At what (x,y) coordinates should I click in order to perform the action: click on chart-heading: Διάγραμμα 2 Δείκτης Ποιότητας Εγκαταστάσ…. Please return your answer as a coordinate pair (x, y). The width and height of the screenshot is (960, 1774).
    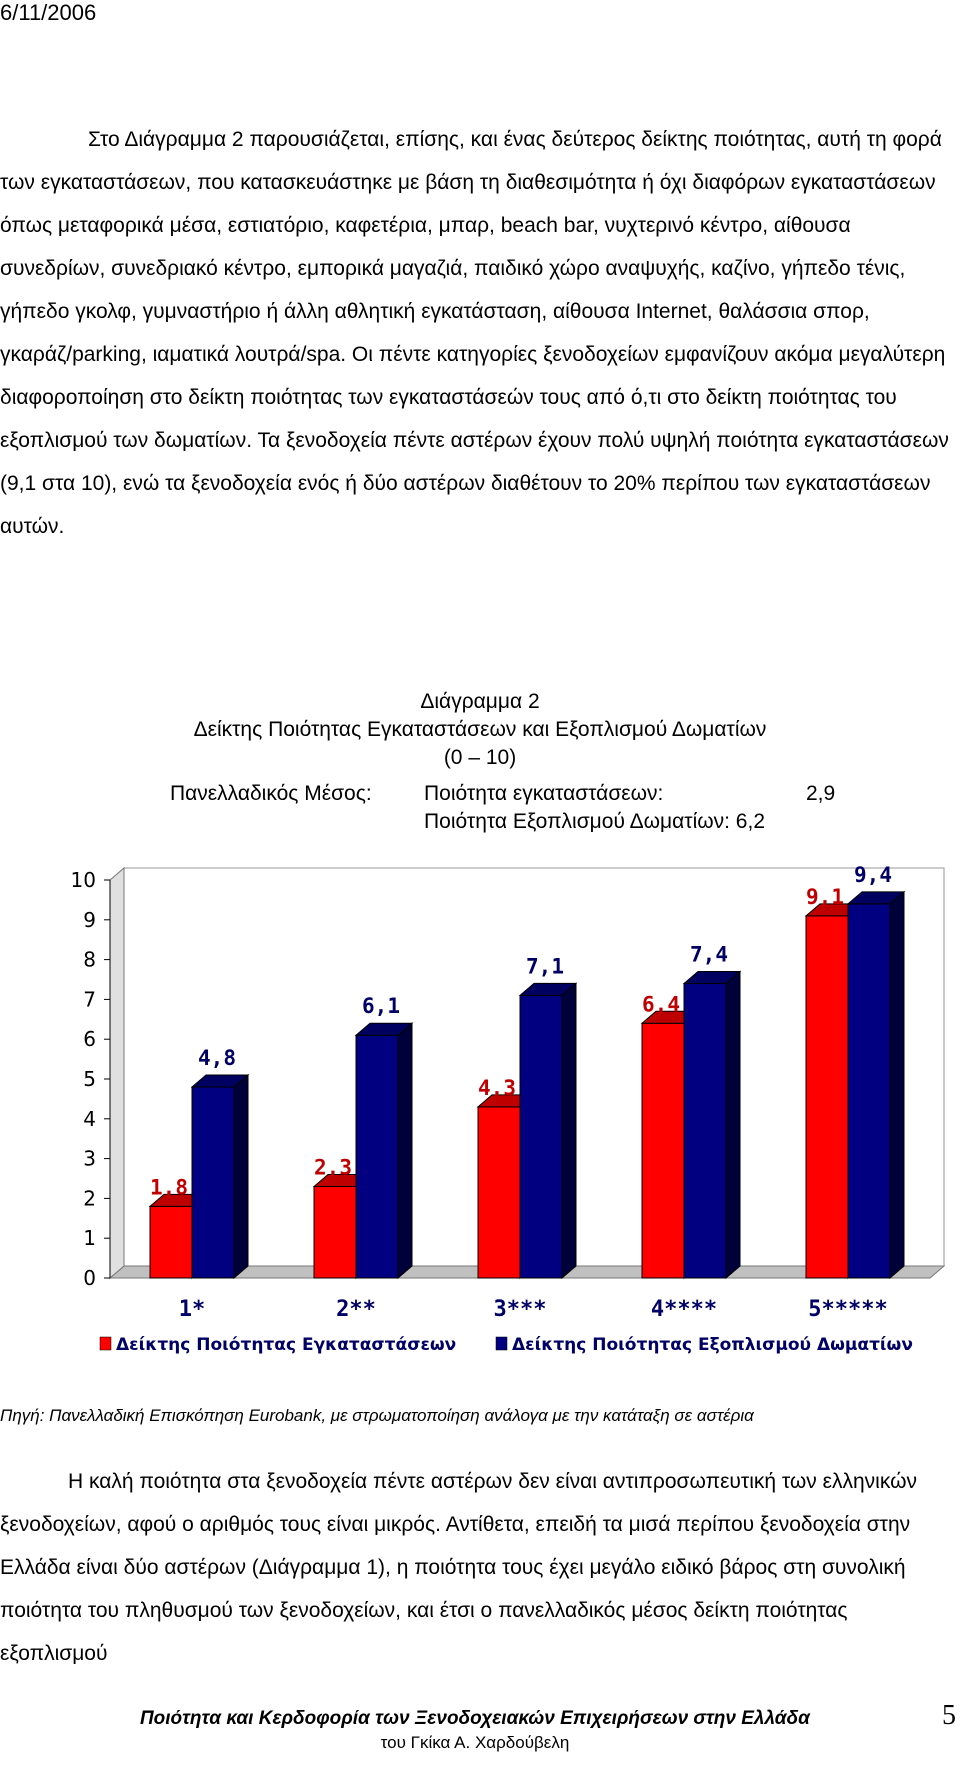
    Looking at the image, I should click on (480, 730).